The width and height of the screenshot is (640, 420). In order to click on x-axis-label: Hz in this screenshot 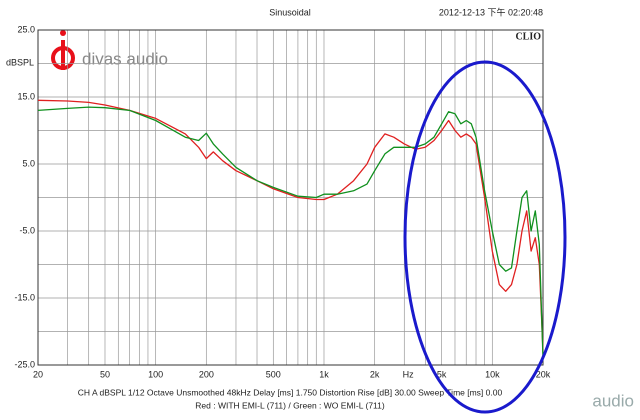, I will do `click(408, 374)`.